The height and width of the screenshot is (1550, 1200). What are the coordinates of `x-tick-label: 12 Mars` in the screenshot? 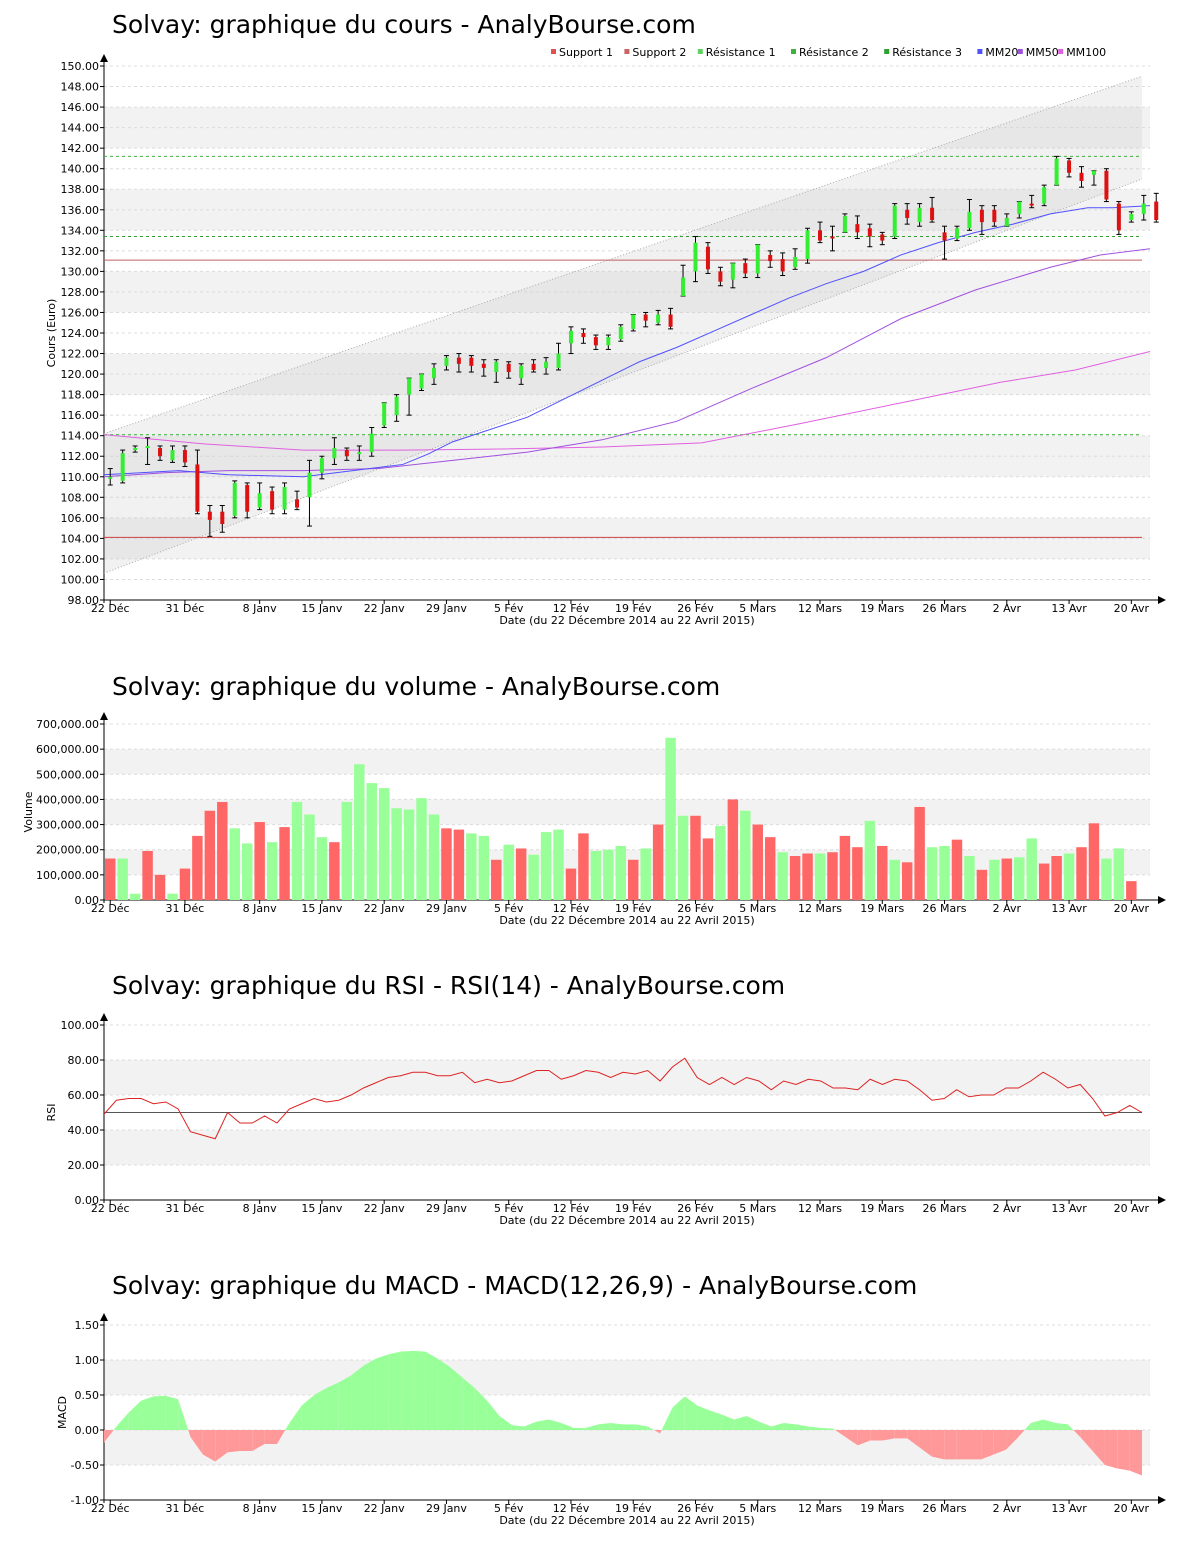 It's located at (820, 908).